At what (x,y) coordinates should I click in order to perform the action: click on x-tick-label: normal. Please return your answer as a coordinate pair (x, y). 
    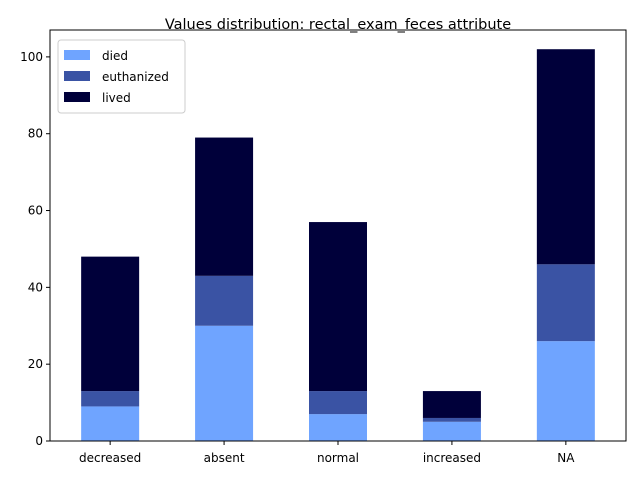
    Looking at the image, I should click on (338, 458).